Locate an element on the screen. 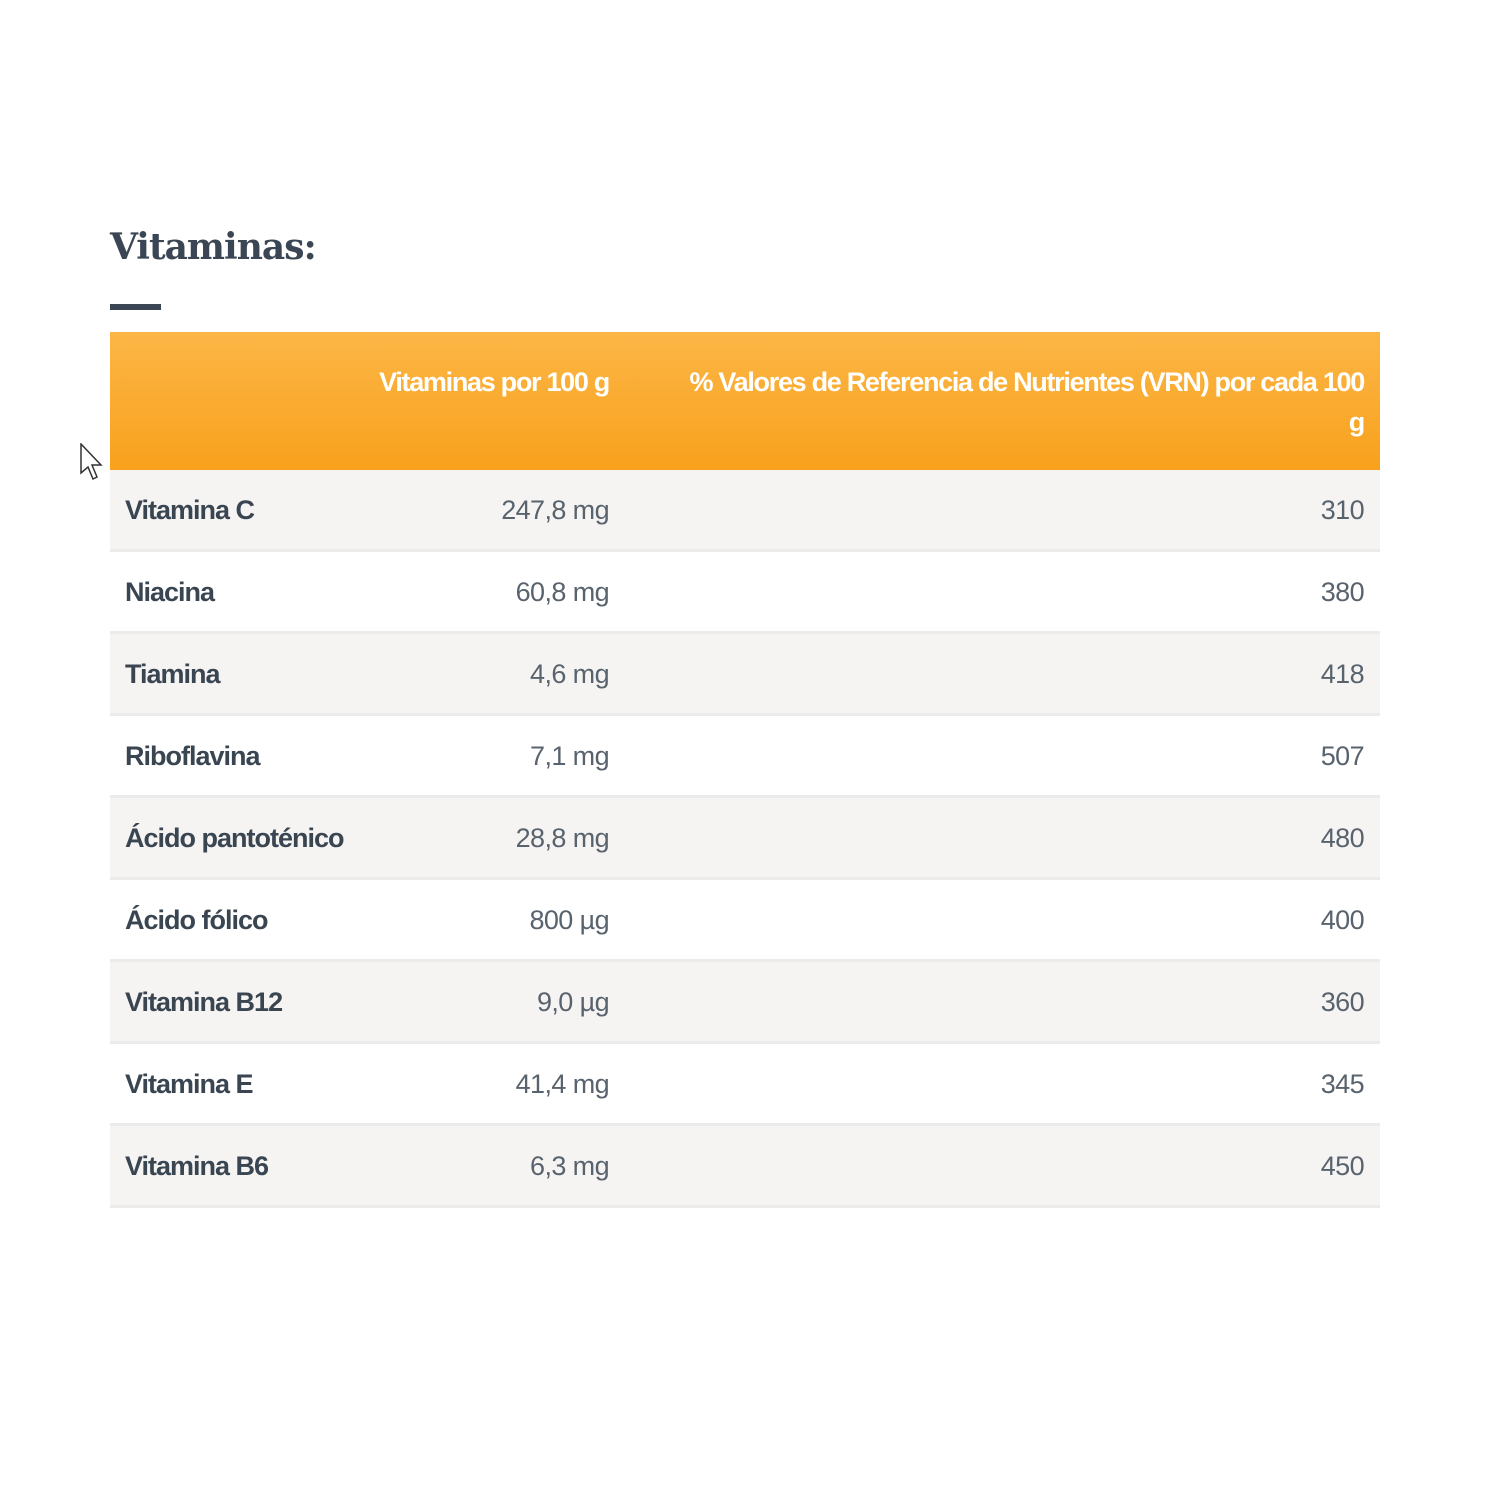 The height and width of the screenshot is (1500, 1500). nutrient-vrn: 418 is located at coordinates (1002, 674).